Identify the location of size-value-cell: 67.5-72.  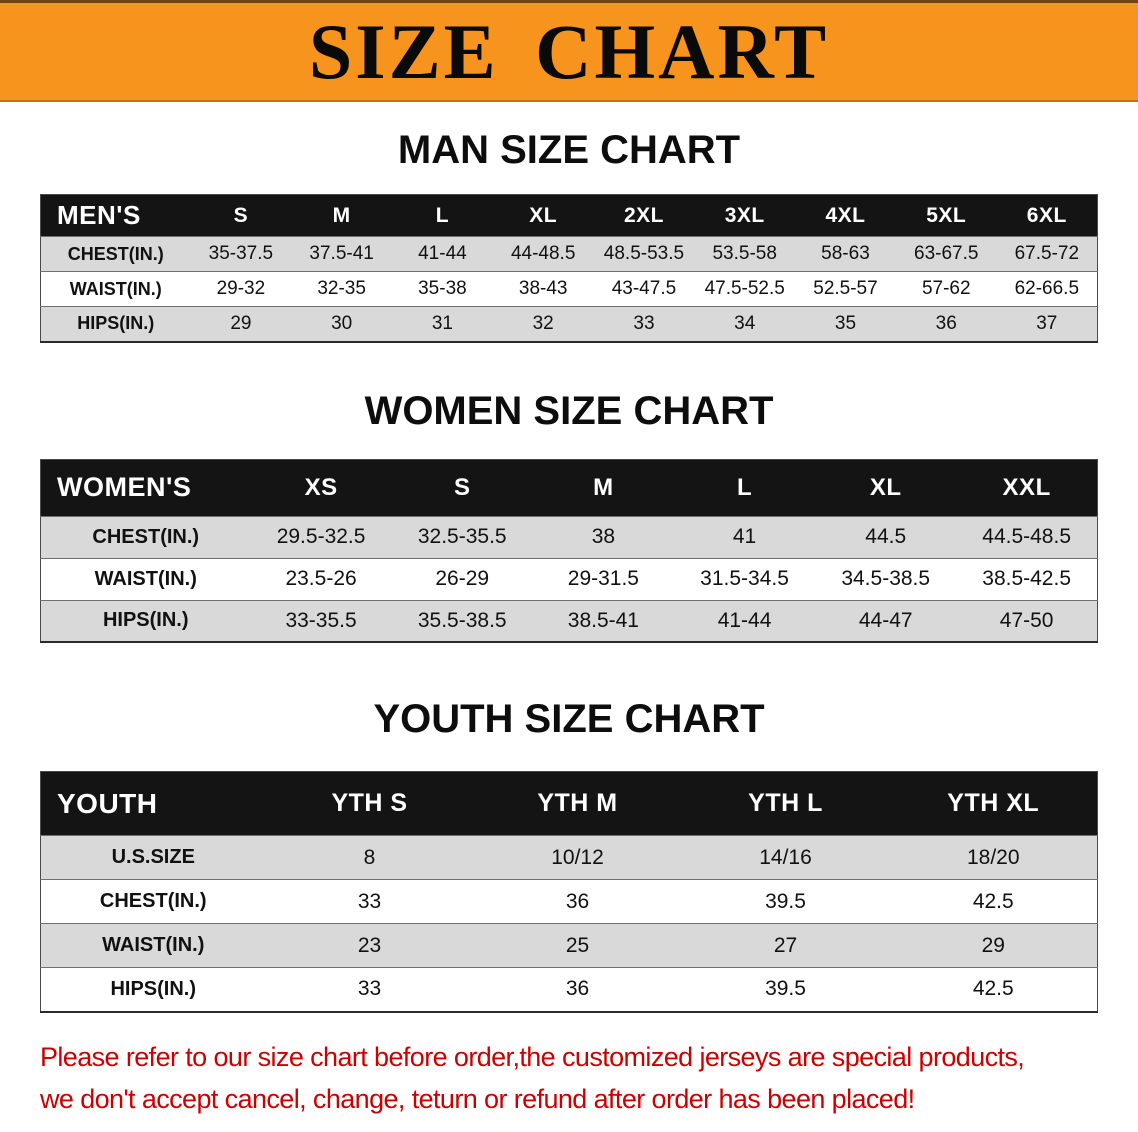
(1047, 253).